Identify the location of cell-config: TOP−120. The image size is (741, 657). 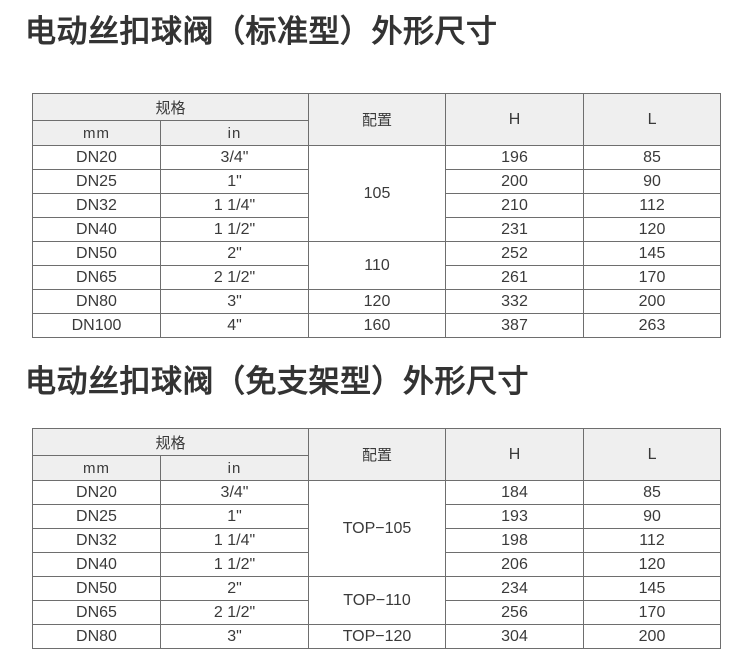
(377, 636).